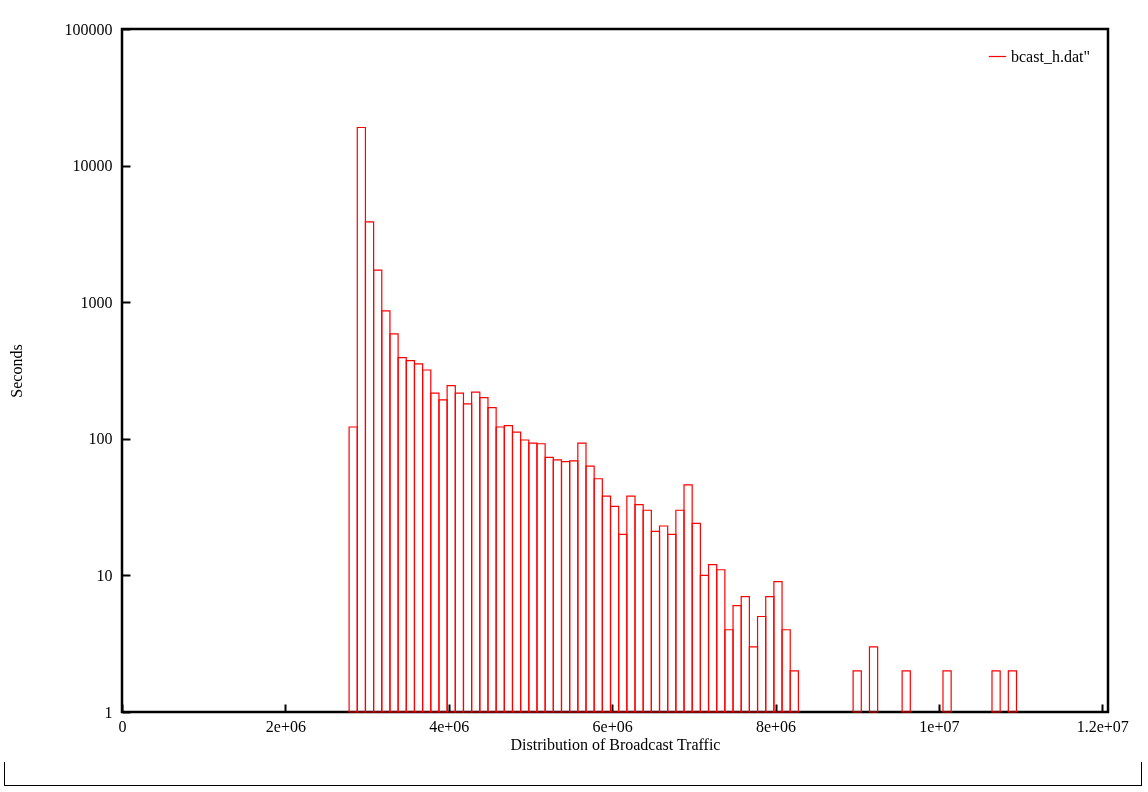  What do you see at coordinates (939, 726) in the screenshot?
I see `x-tick-label: 1e+07` at bounding box center [939, 726].